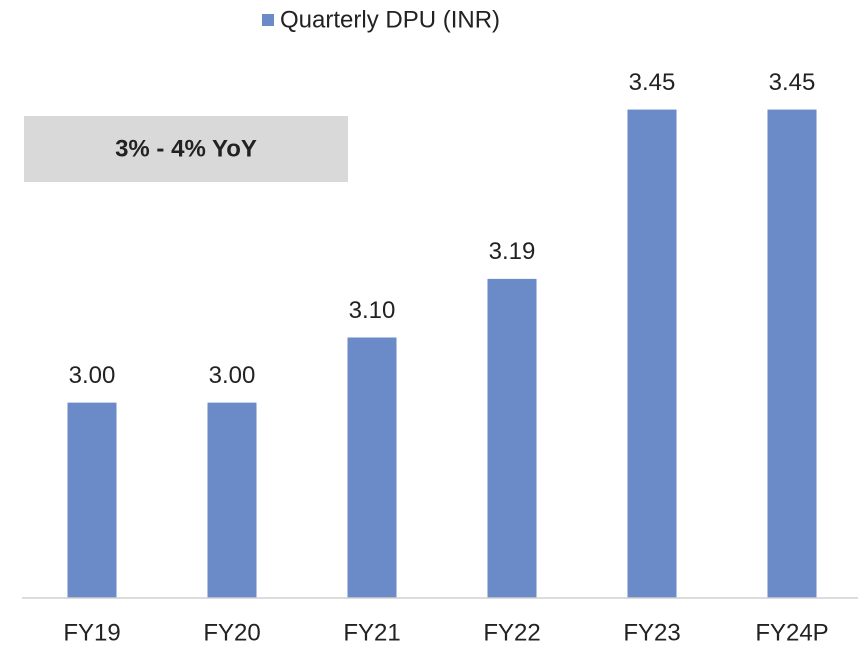 This screenshot has width=863, height=649. I want to click on data-label: 3.10, so click(372, 310).